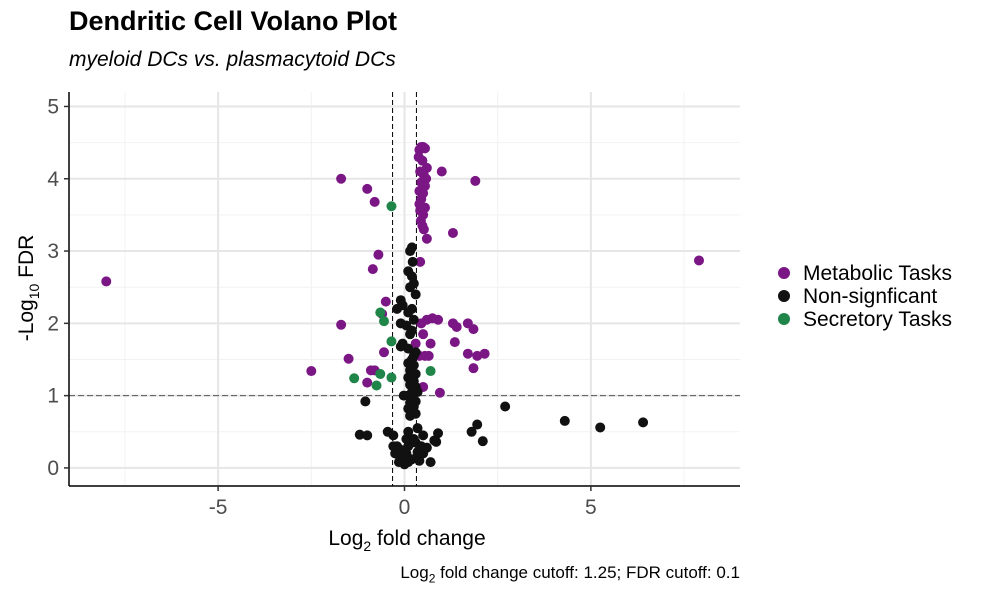  I want to click on legend-label: Non-signficant, so click(870, 296).